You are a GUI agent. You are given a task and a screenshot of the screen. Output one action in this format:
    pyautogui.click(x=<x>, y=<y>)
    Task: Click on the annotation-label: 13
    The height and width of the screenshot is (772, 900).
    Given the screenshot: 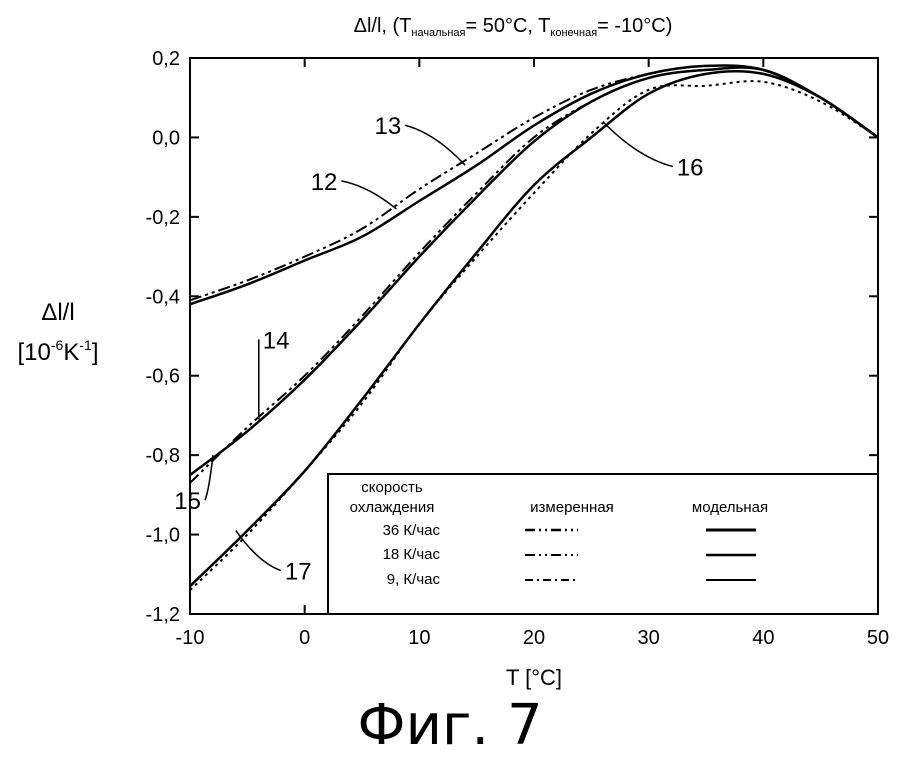 What is the action you would take?
    pyautogui.click(x=387, y=126)
    